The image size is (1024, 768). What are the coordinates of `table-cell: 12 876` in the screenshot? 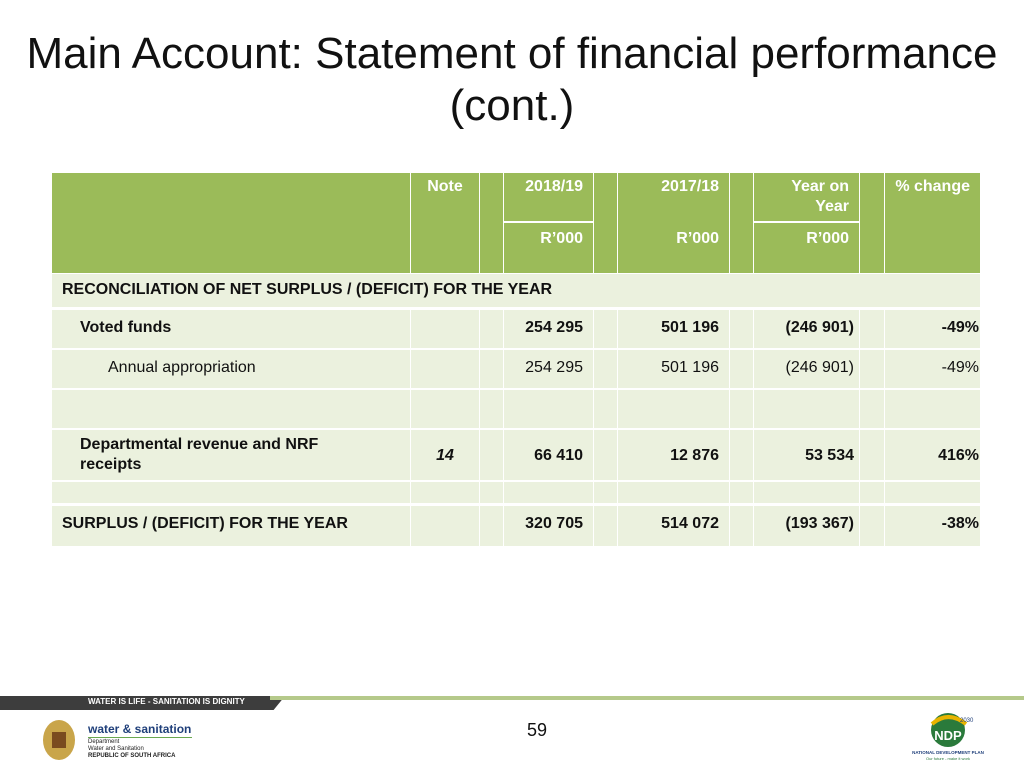 It's located at (673, 455).